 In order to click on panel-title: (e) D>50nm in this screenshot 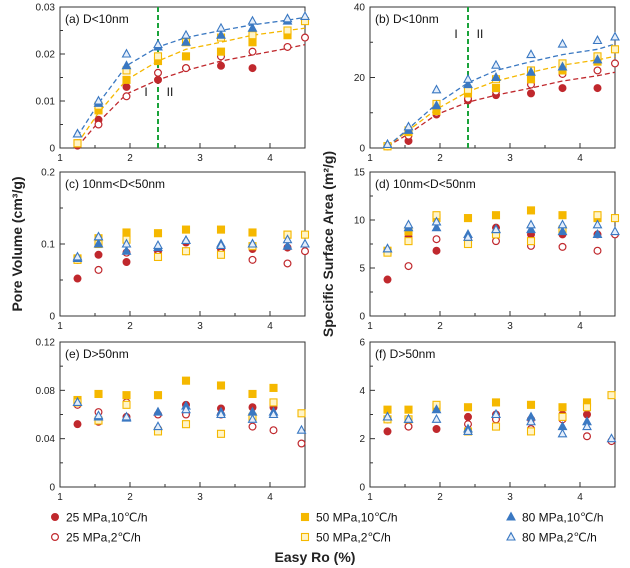, I will do `click(97, 354)`.